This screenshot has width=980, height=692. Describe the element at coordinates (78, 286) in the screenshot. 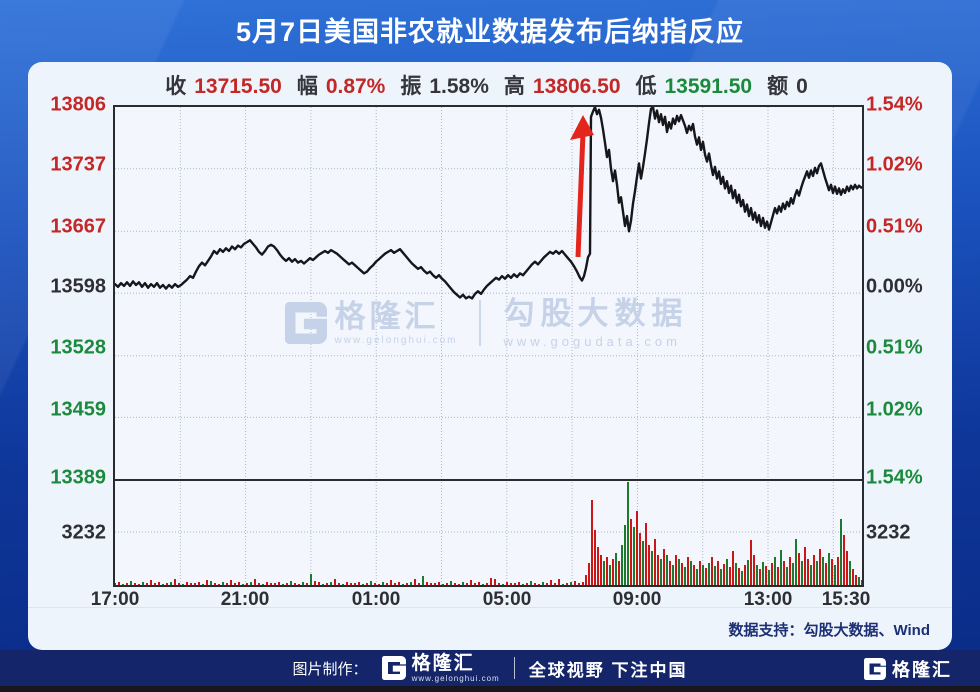

I see `y-axis-label-left: 13598` at that location.